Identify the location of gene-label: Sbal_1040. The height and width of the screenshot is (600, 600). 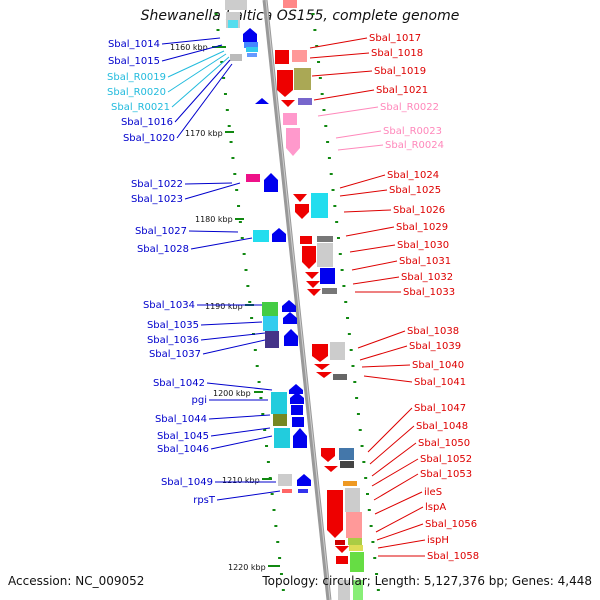
(438, 365).